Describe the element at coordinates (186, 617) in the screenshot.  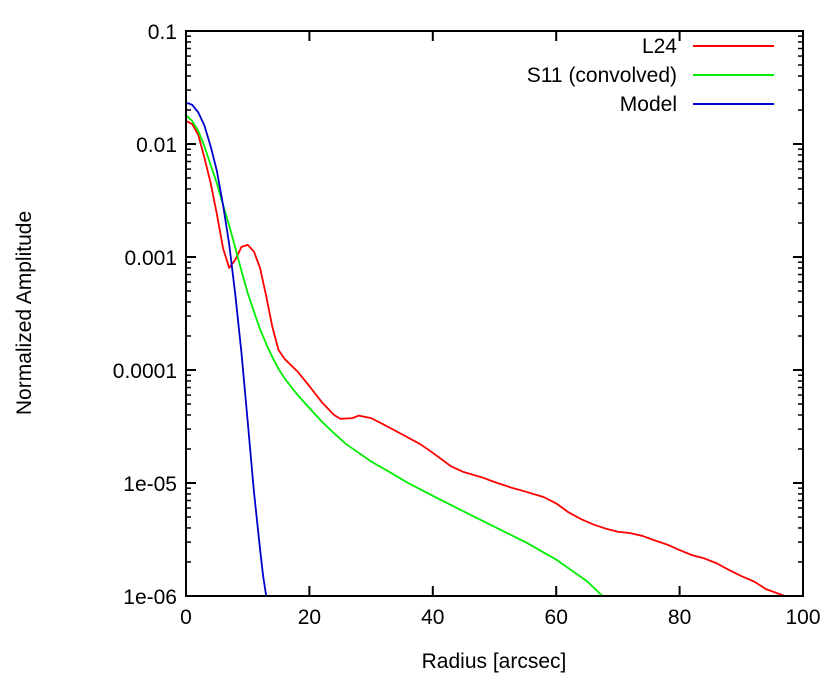
I see `x-tick-label: 0` at that location.